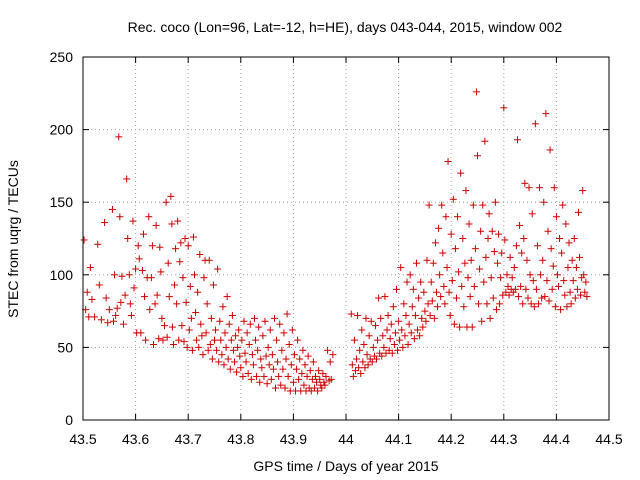 The width and height of the screenshot is (640, 480). I want to click on x-tick-label: 43.8, so click(240, 439).